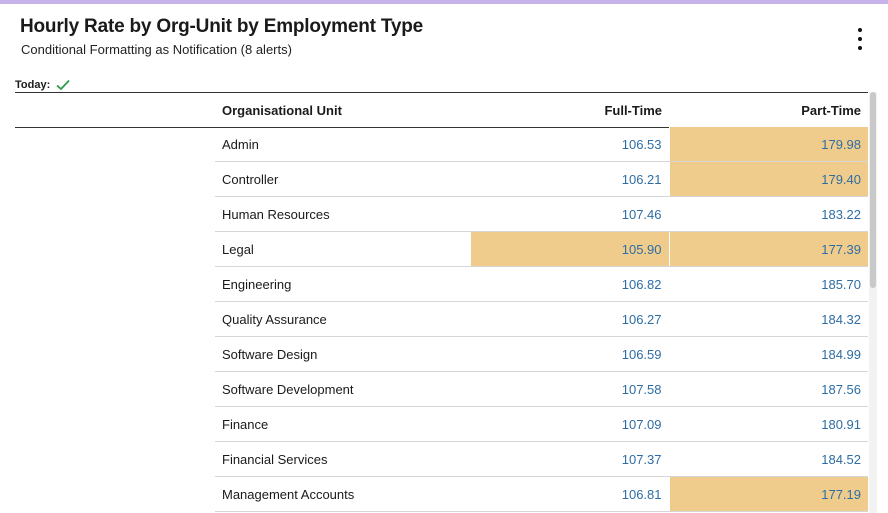  Describe the element at coordinates (768, 144) in the screenshot. I see `part-time-rate-cell: 179.98` at that location.